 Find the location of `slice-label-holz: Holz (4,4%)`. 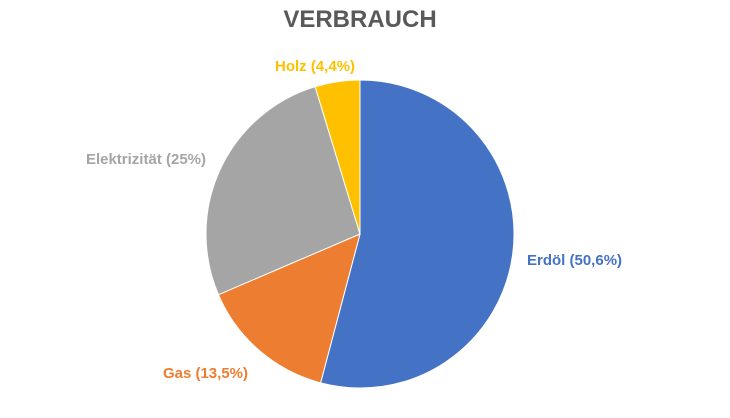

slice-label-holz: Holz (4,4%) is located at coordinates (315, 66).